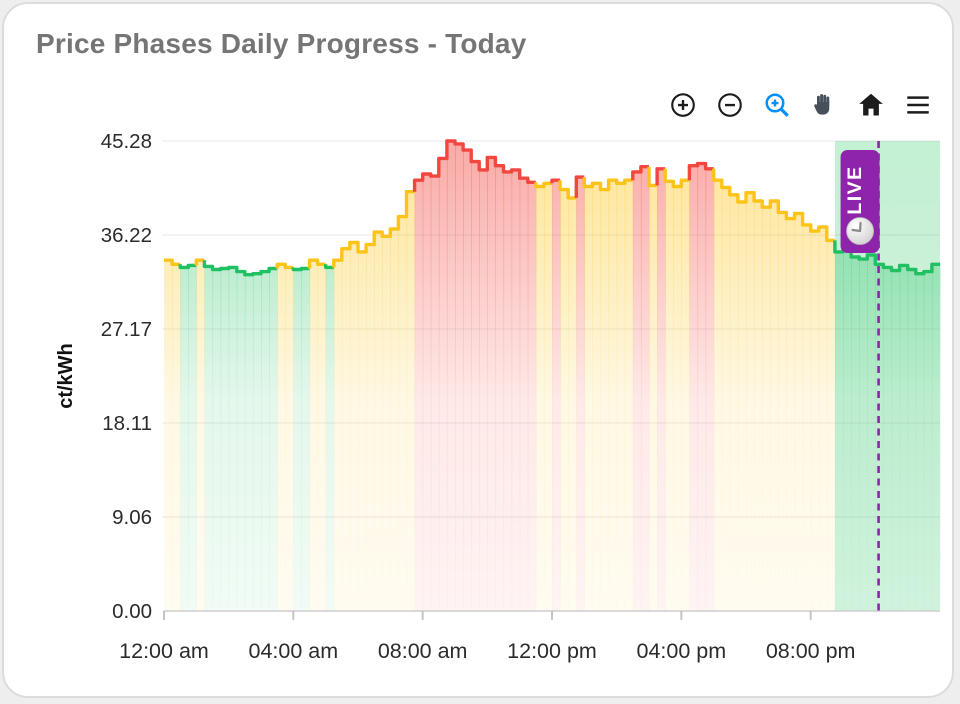 This screenshot has width=960, height=704. Describe the element at coordinates (126, 235) in the screenshot. I see `svg-text: 36.22` at that location.